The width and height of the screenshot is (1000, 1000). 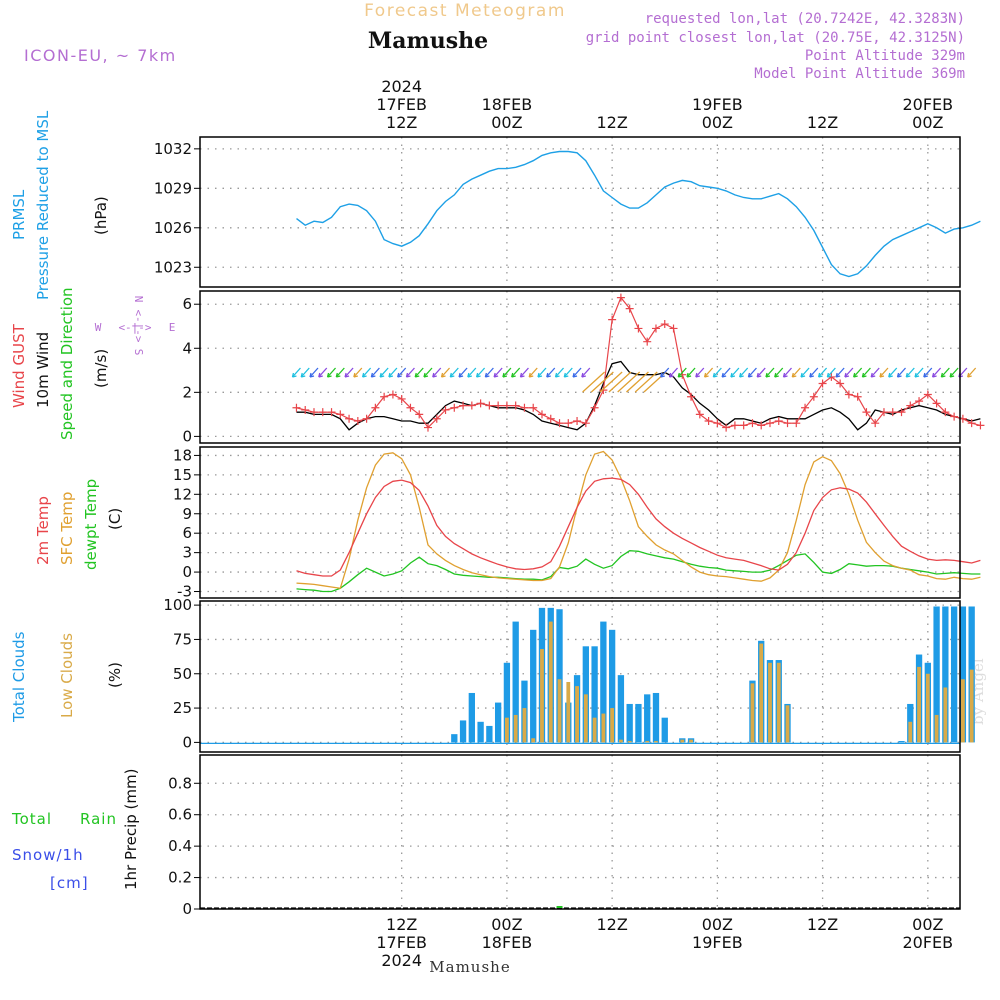 I want to click on precip-ytick-label: 0, so click(x=187, y=909).